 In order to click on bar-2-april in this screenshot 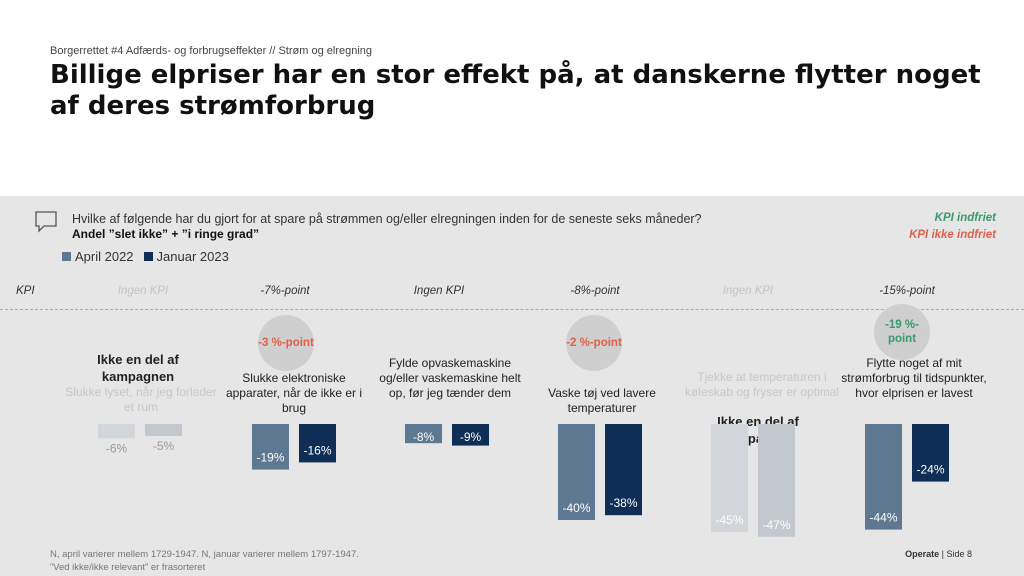, I will do `click(270, 447)`.